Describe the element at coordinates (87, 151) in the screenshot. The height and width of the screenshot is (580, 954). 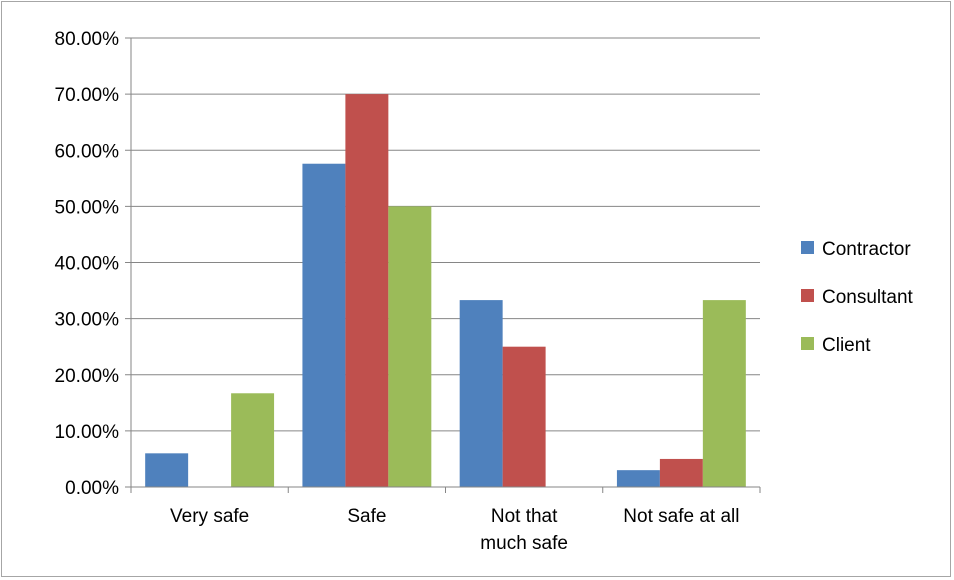
I see `y-tick-label: 60.00%` at that location.